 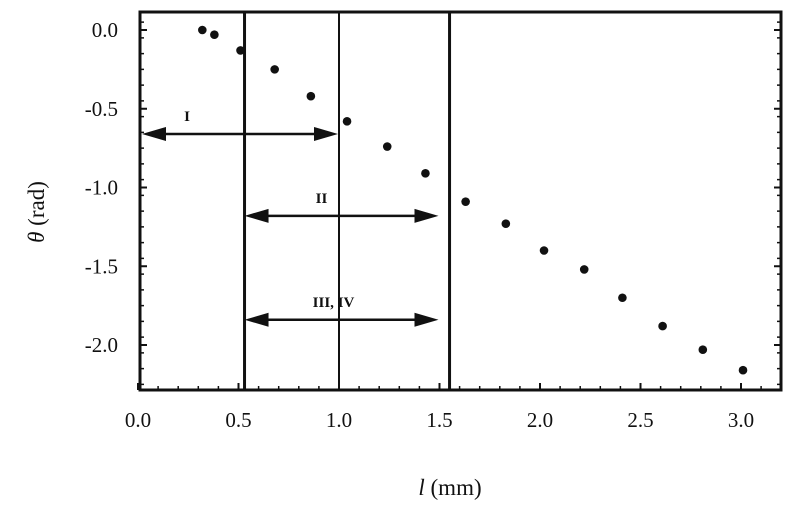 I want to click on x-tick-label: 1.0, so click(x=339, y=420).